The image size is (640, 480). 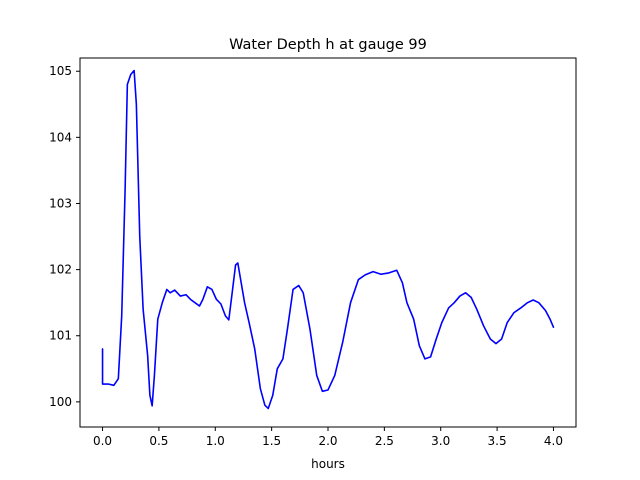 I want to click on y-tick-label: 105, so click(x=60, y=71).